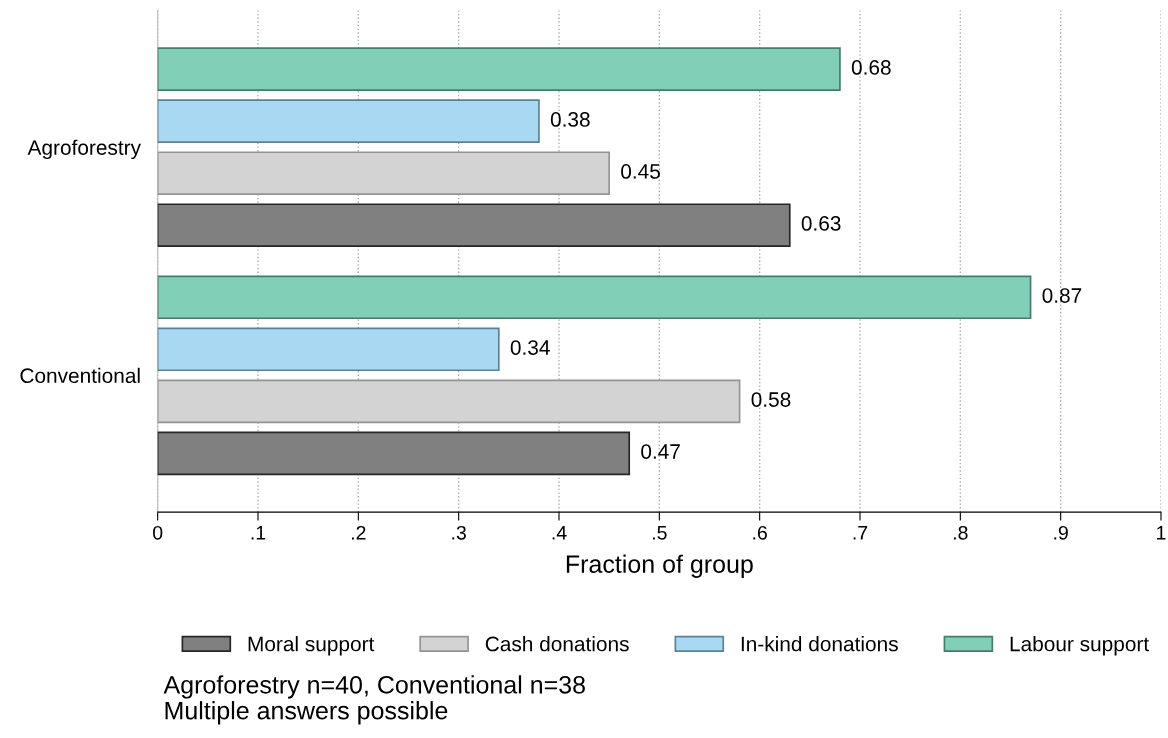  What do you see at coordinates (660, 533) in the screenshot?
I see `x-tick-label: .5` at bounding box center [660, 533].